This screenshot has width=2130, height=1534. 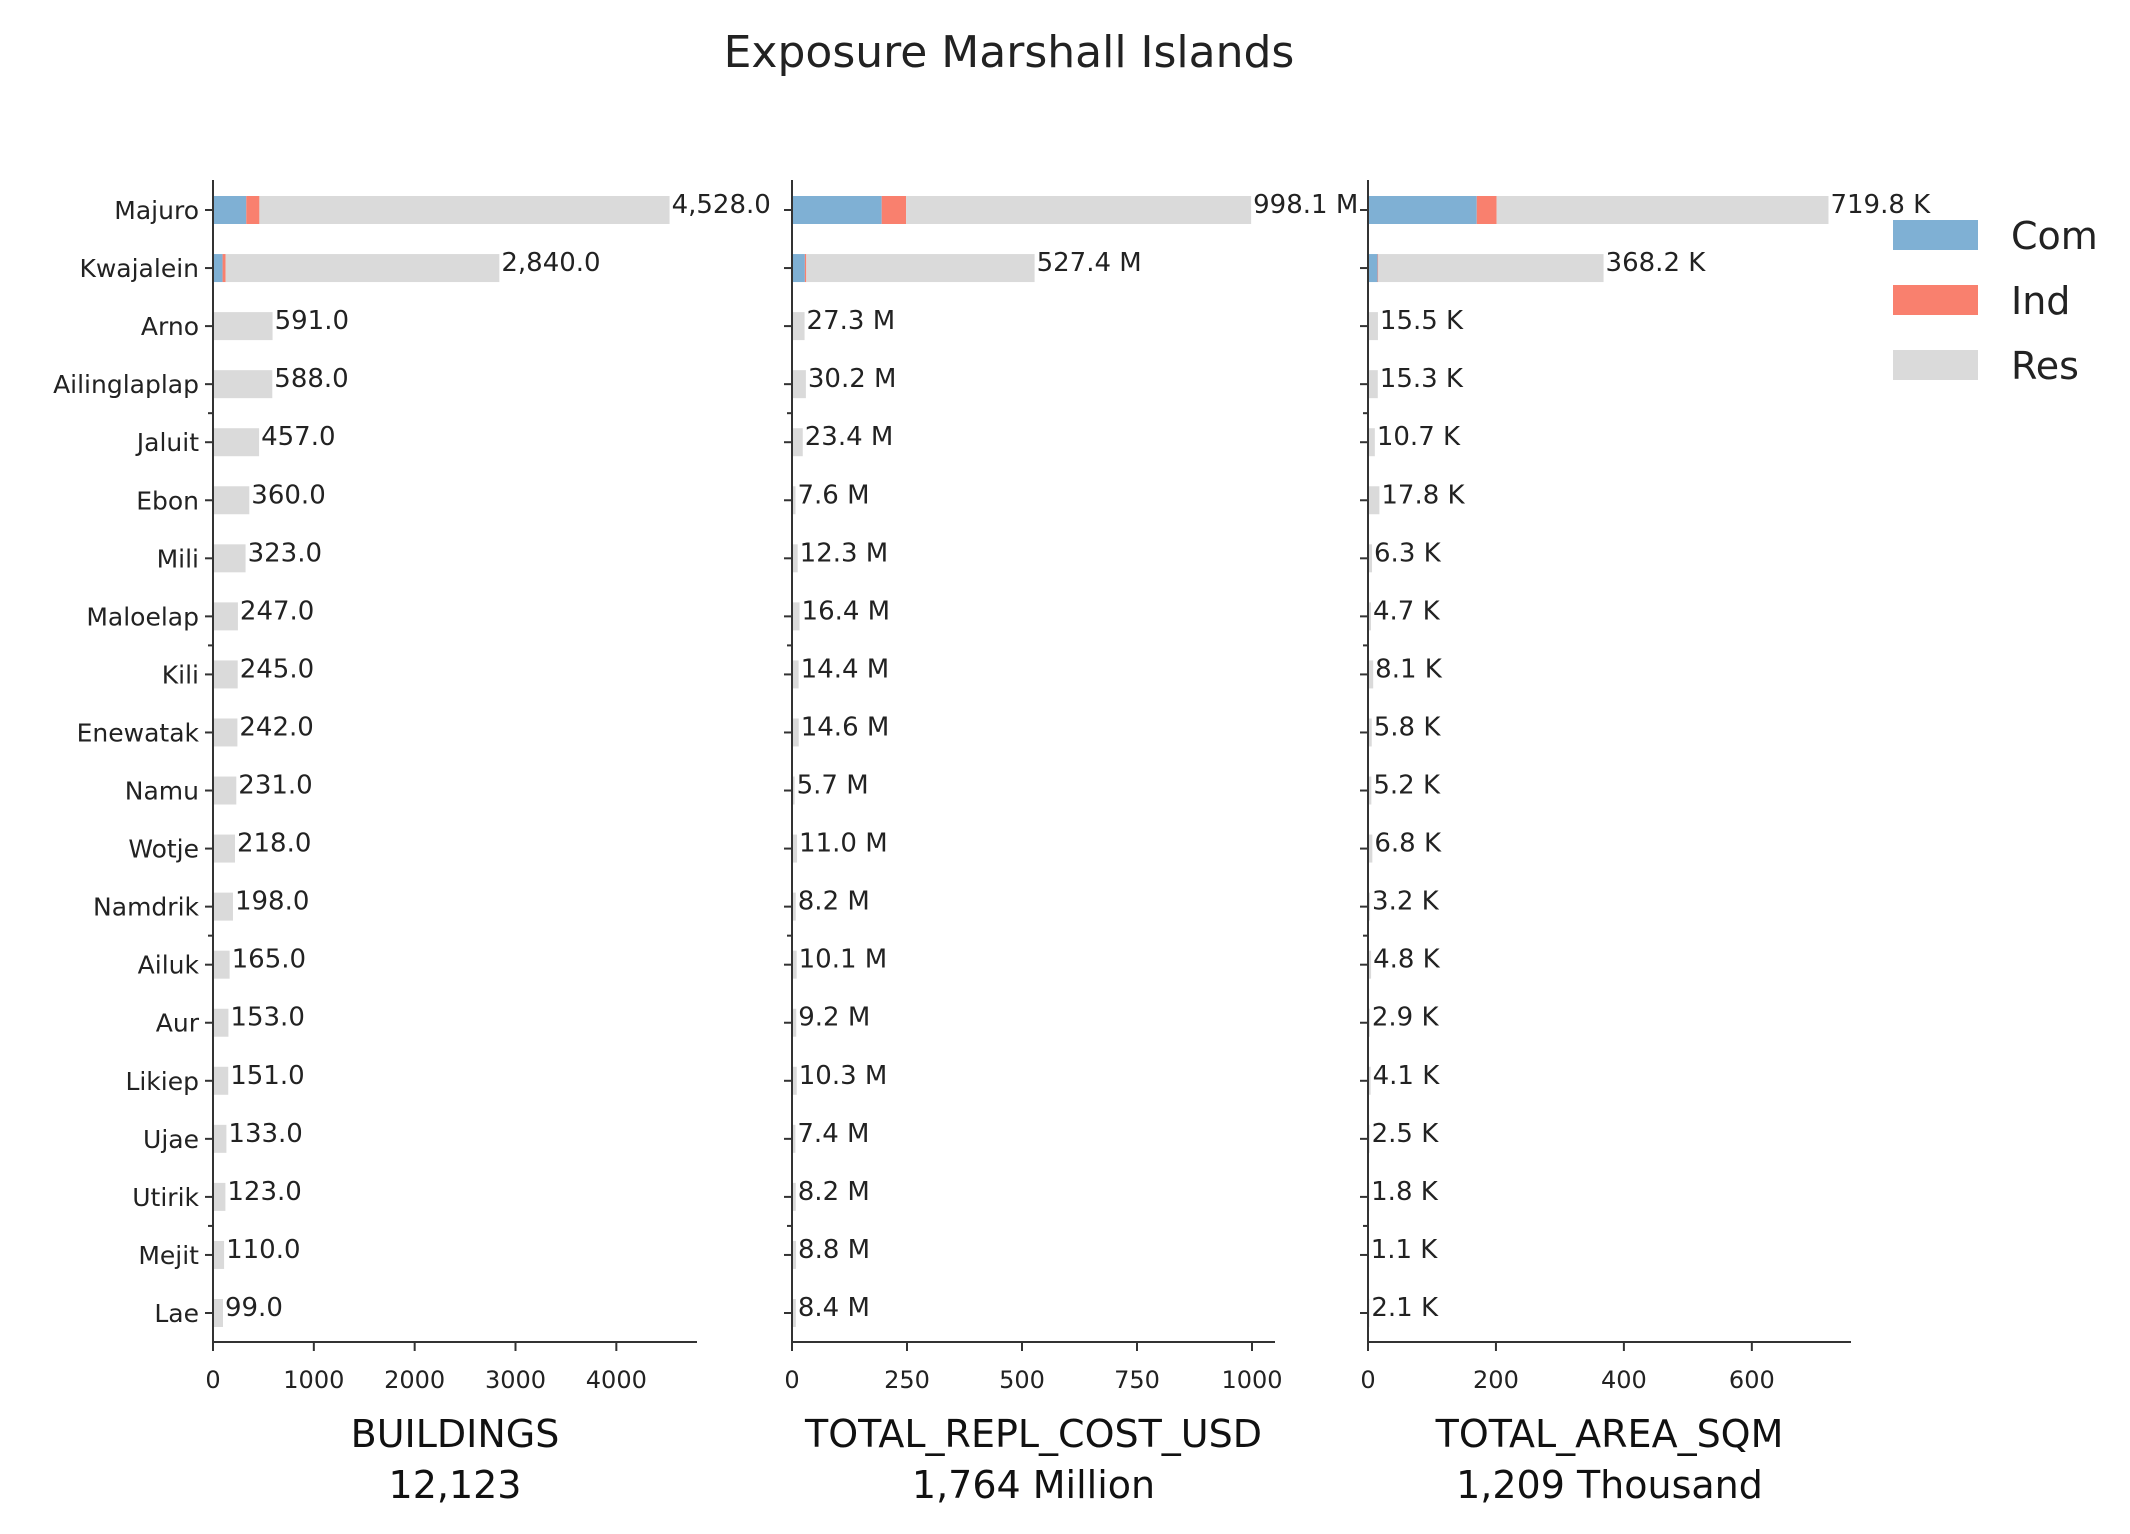 I want to click on data-label: 527.4 M, so click(x=1089, y=263).